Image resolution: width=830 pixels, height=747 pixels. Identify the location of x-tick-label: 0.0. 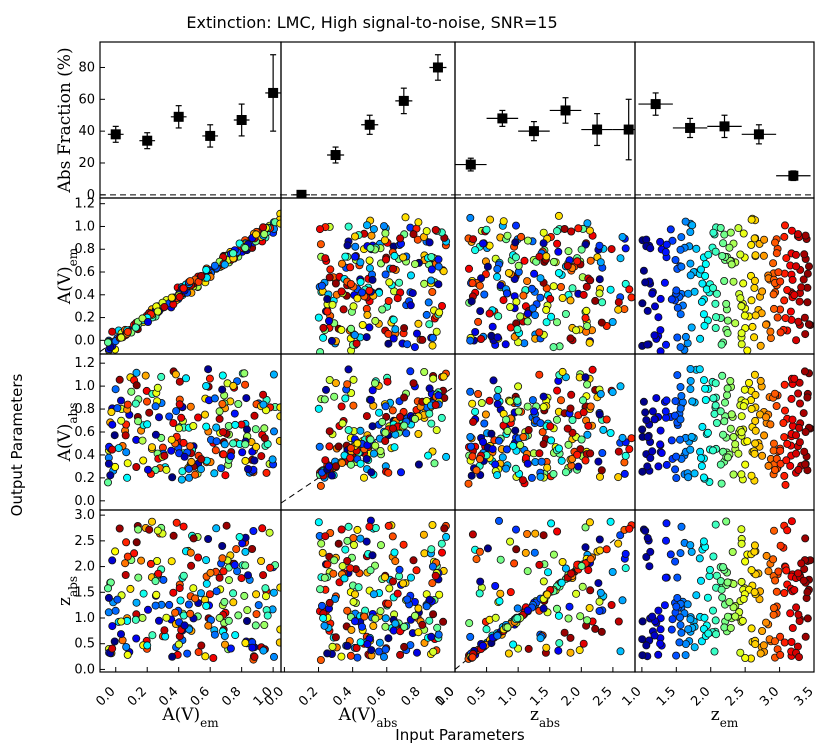
(105, 696).